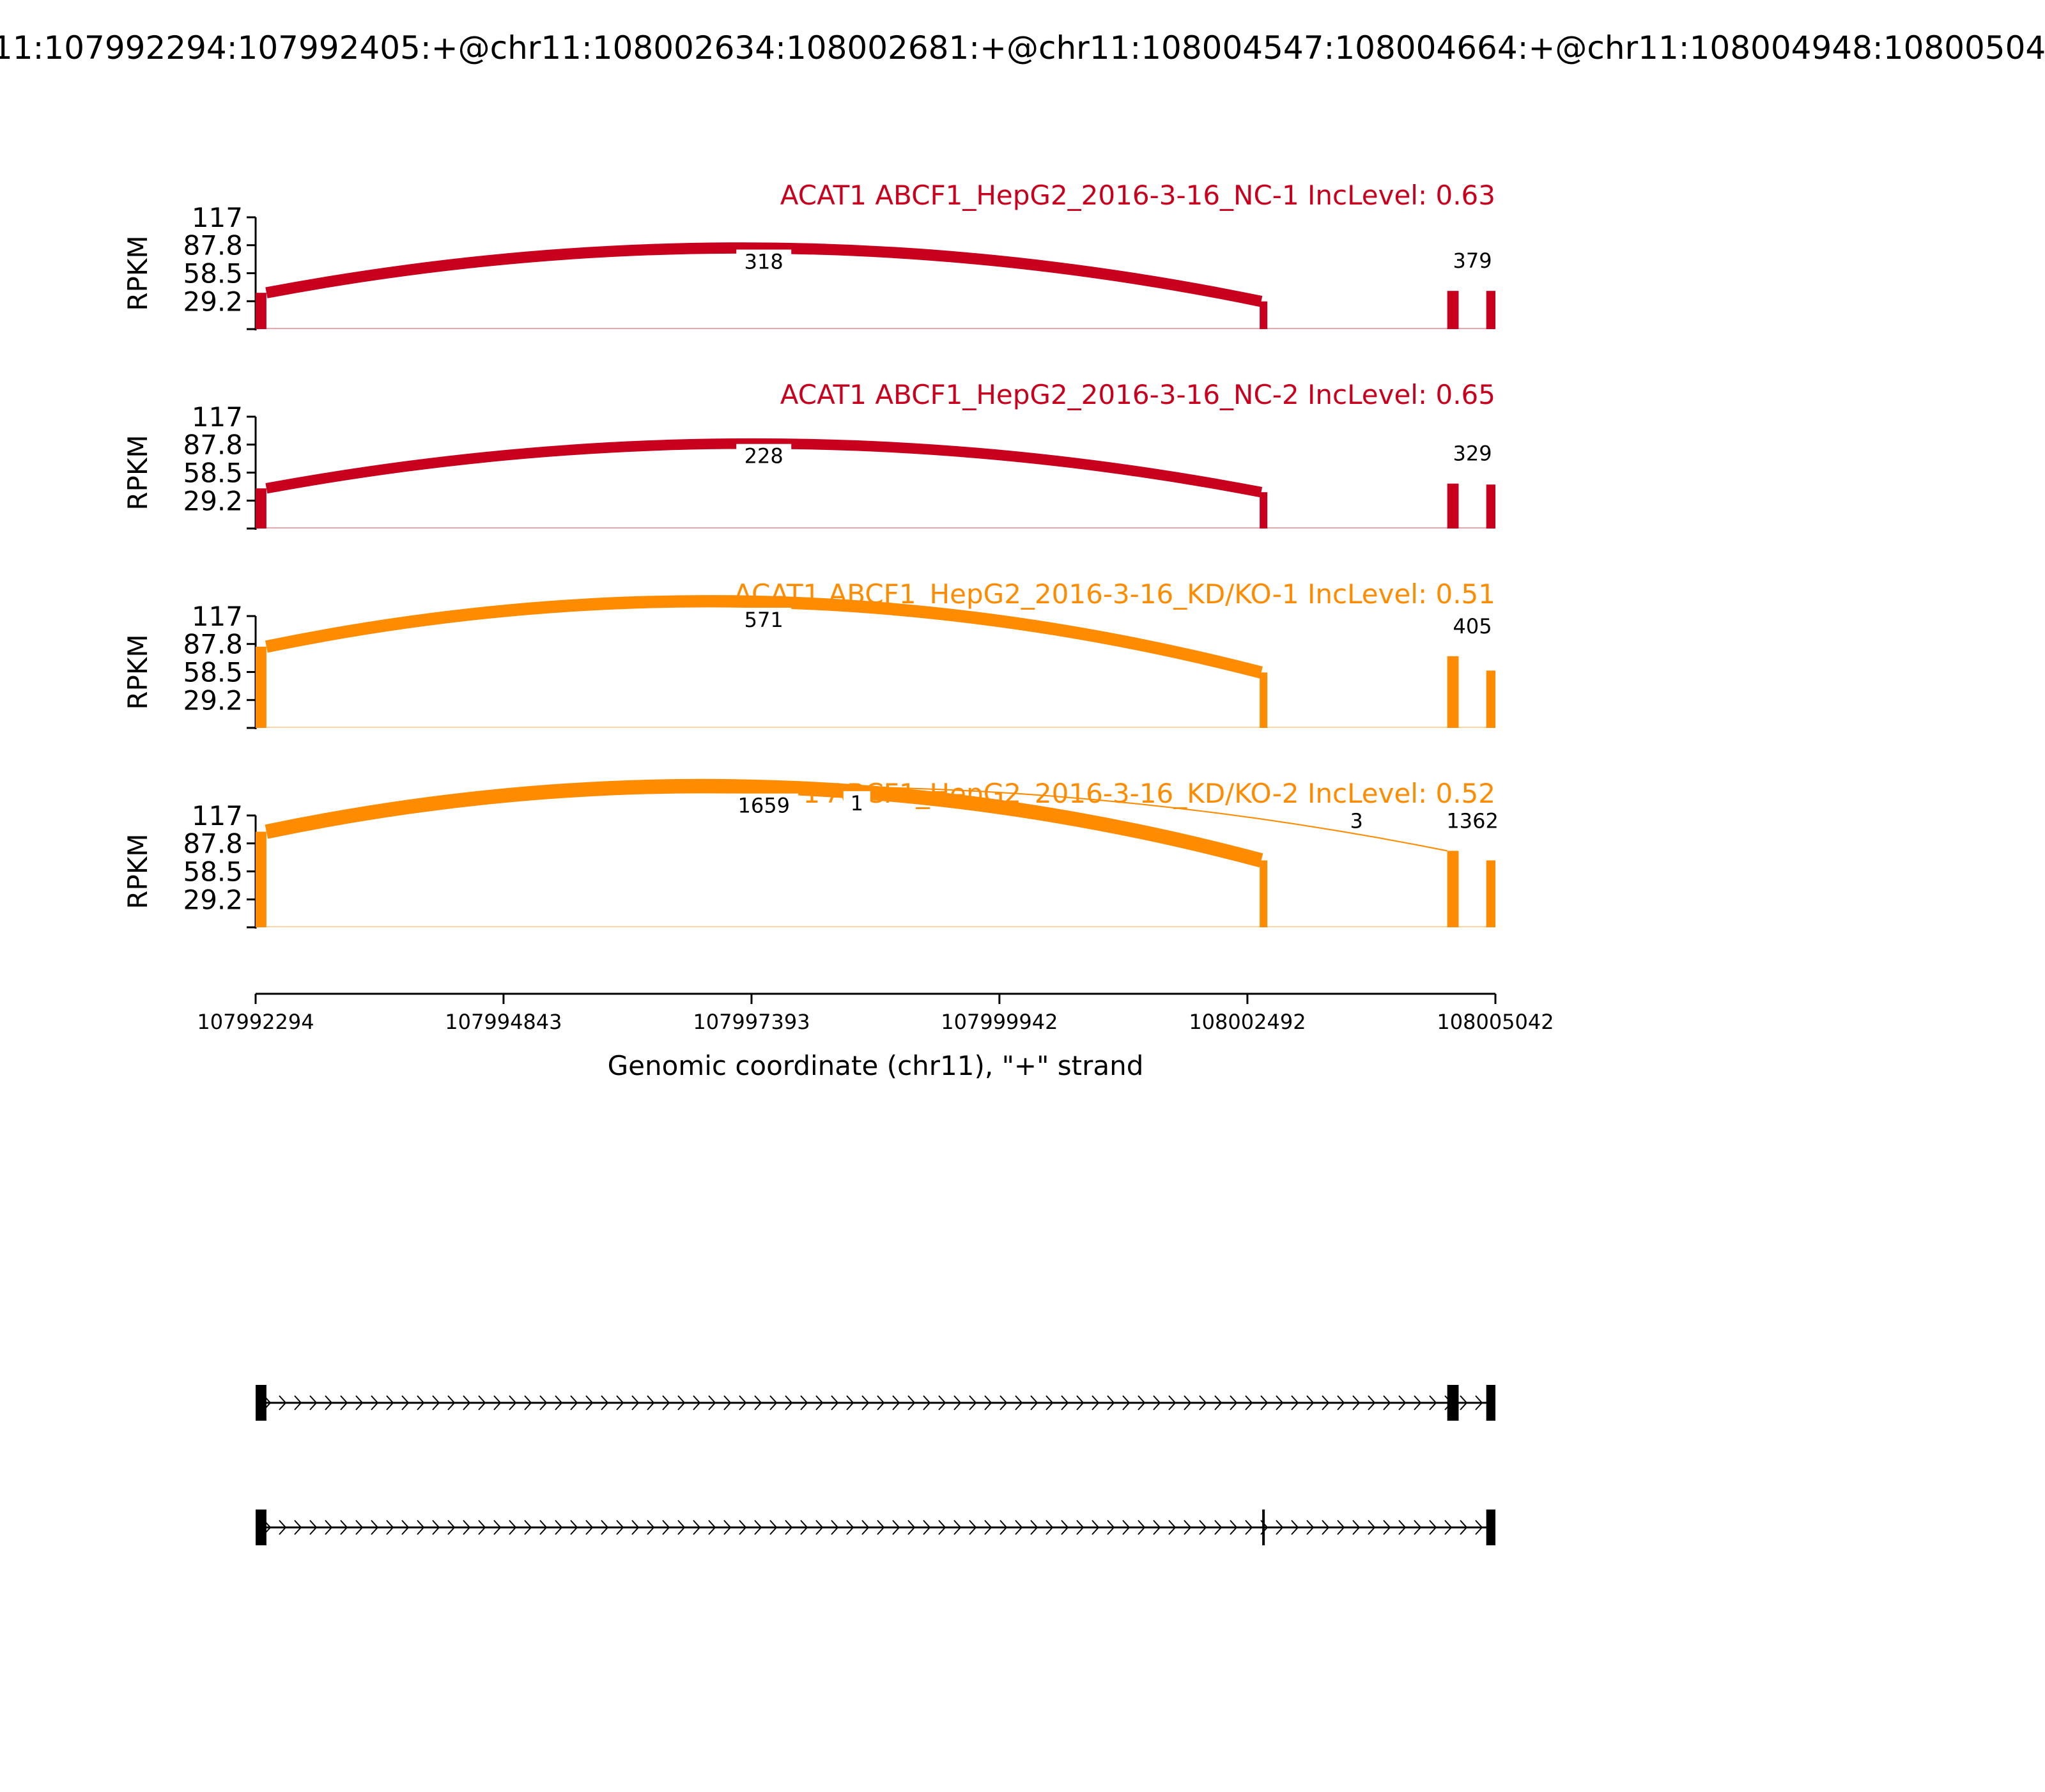 The width and height of the screenshot is (2045, 1792). I want to click on junction-count-label: 571, so click(764, 620).